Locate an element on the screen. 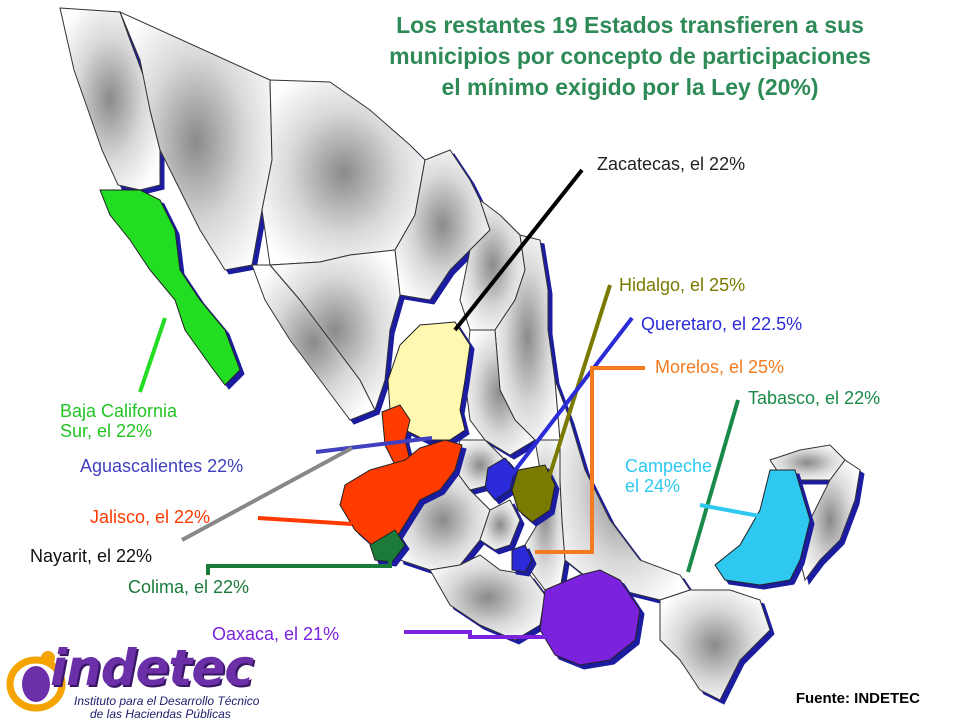  logo-subtitle-1: Instituto para el Desarrollo Técnico is located at coordinates (167, 701).